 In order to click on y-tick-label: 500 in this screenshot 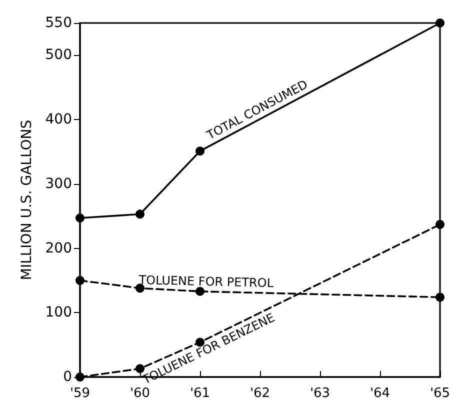, I will do `click(58, 55)`.